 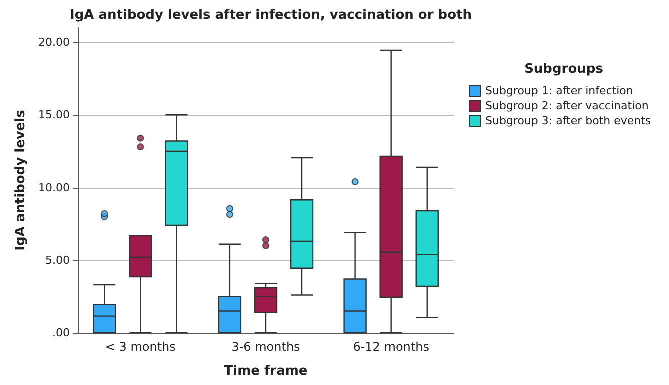 I want to click on legend-label: Subgroup 3: after both events, so click(x=569, y=121).